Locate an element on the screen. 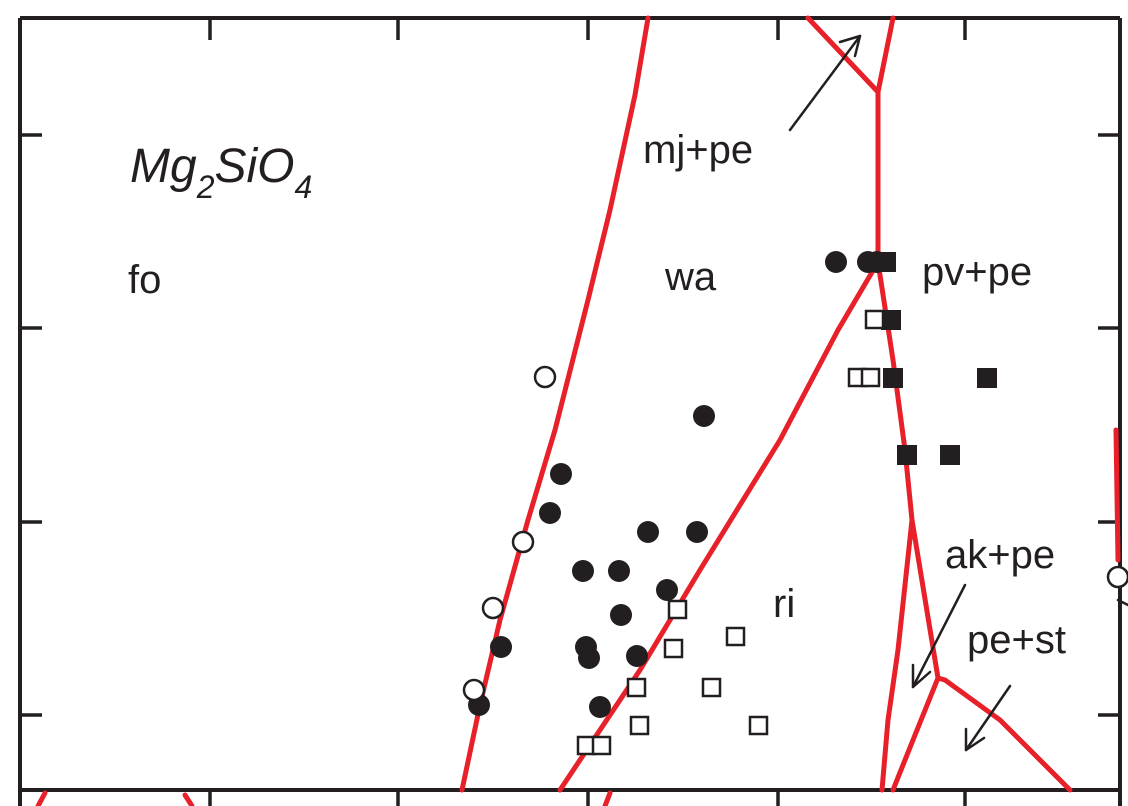  phase-label-mj-pe: mj+pe is located at coordinates (698, 150).